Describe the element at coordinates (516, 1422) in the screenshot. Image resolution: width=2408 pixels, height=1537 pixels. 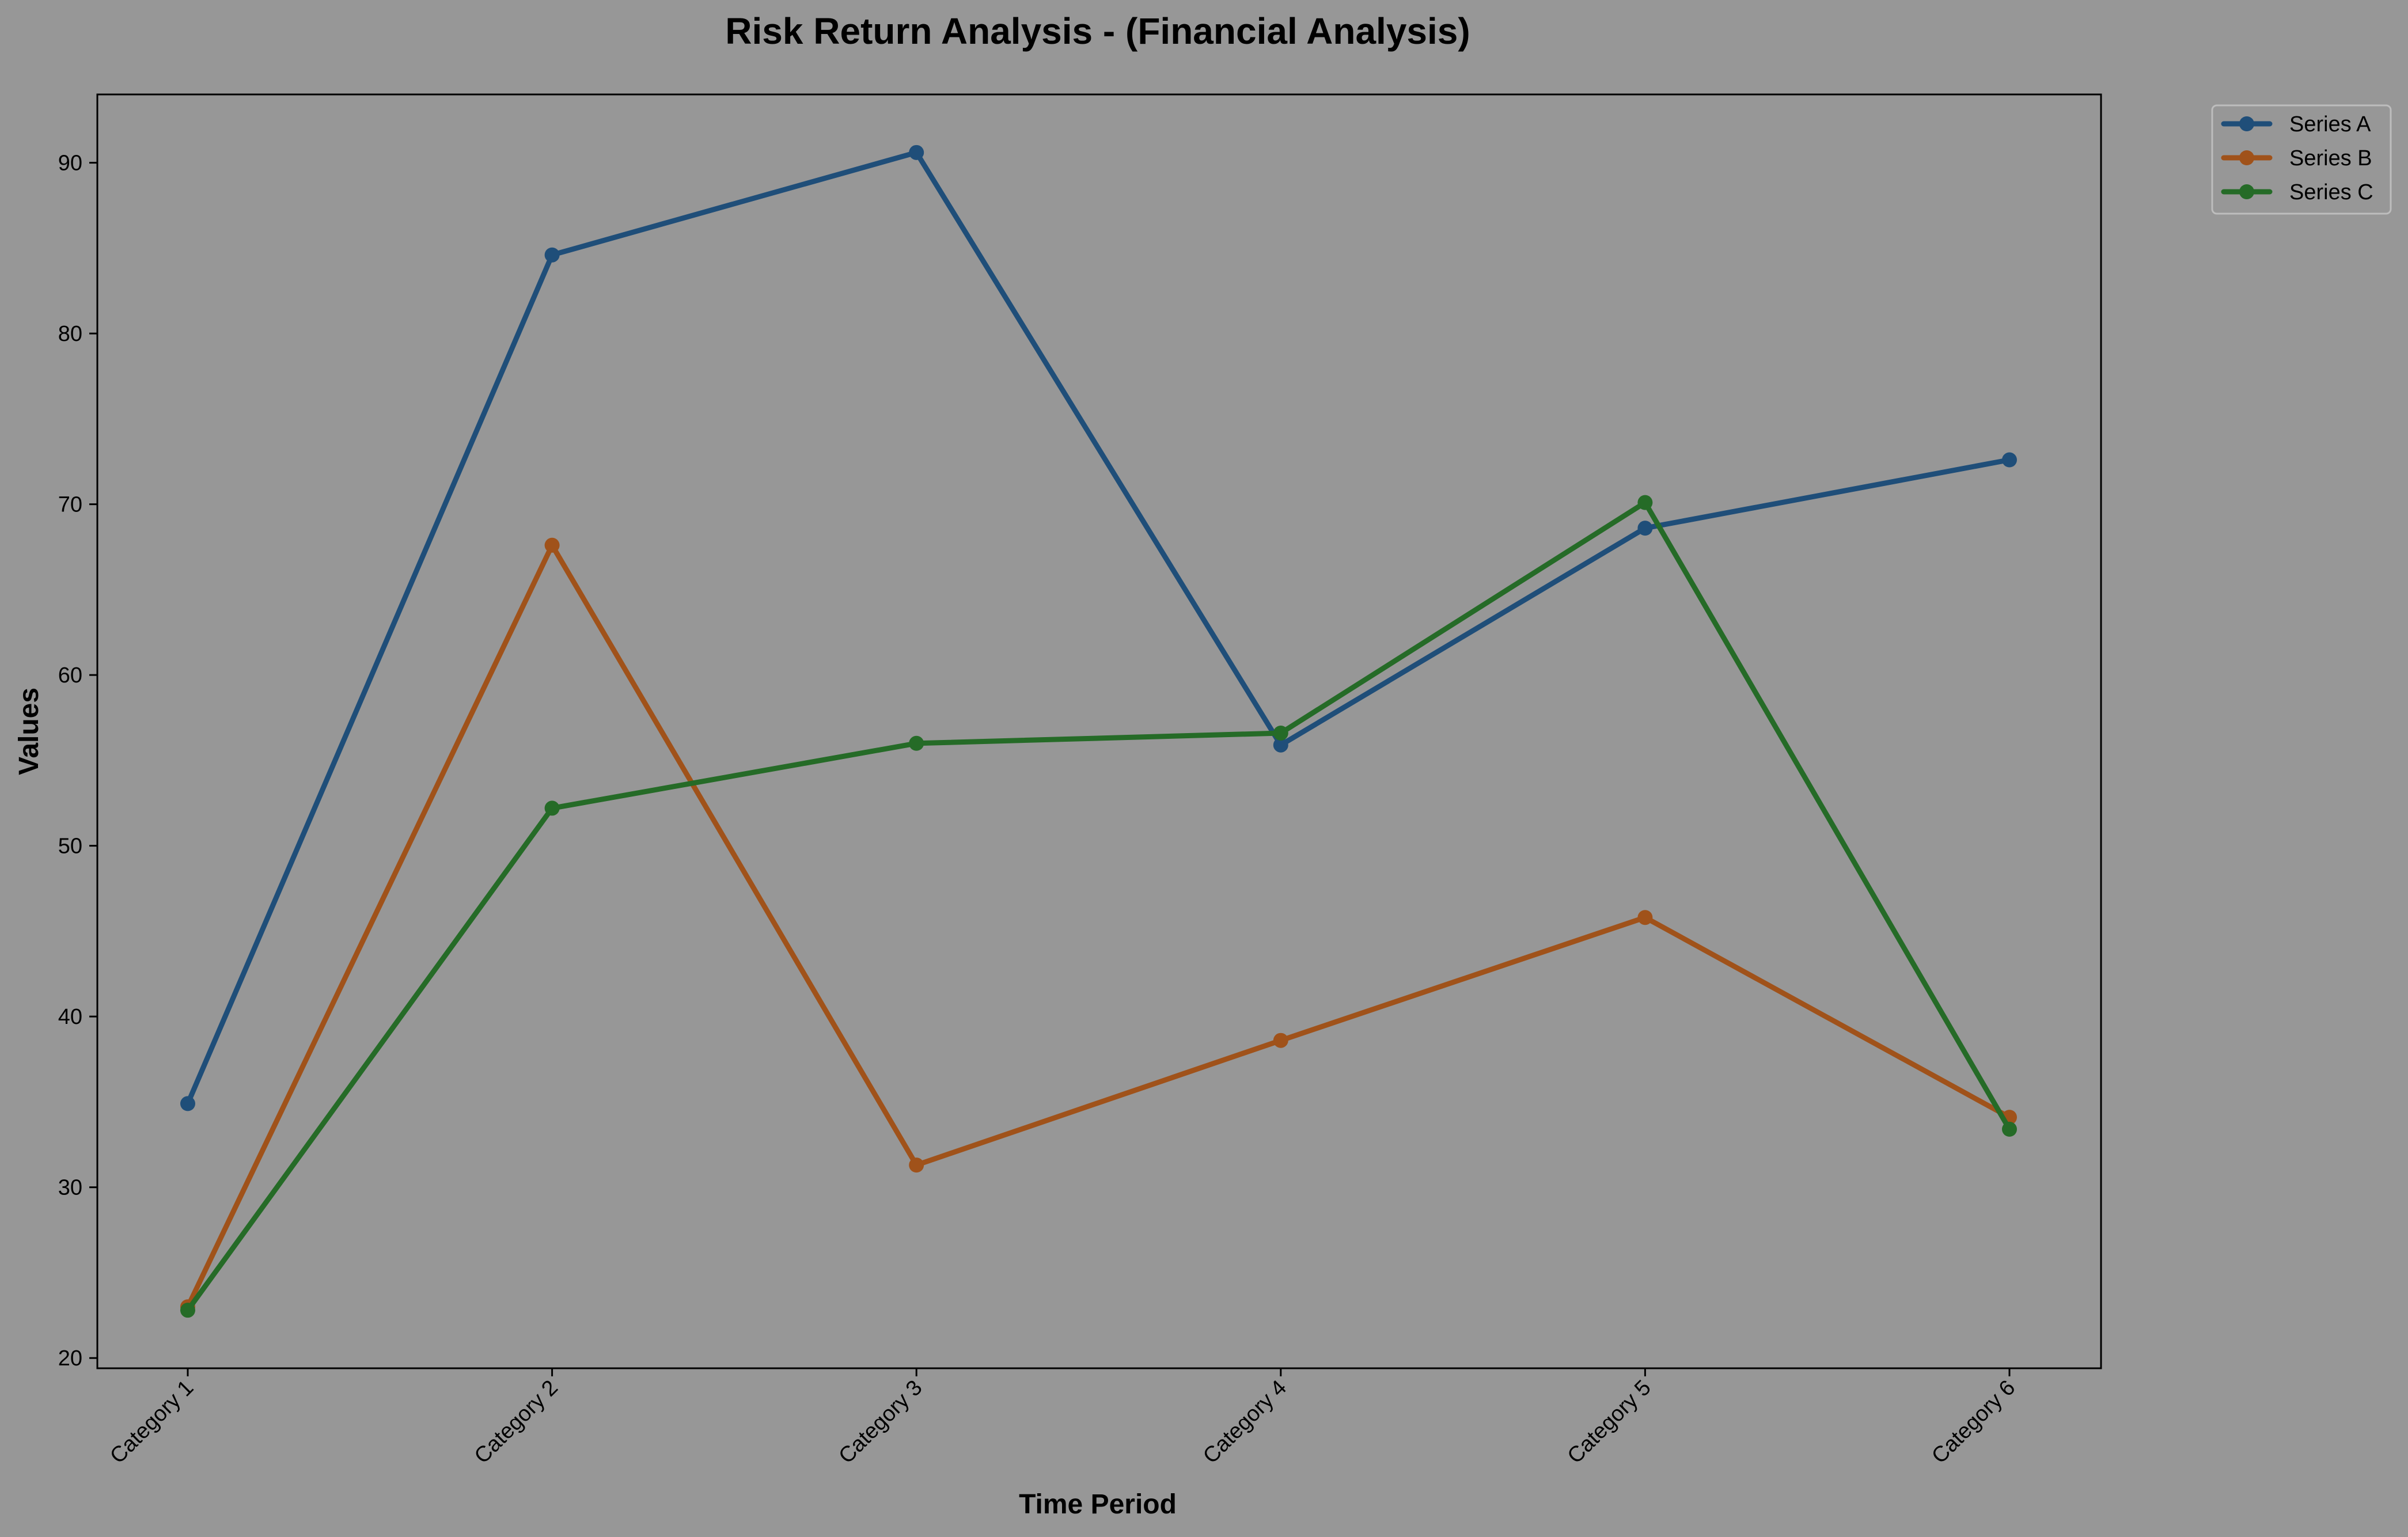
I see `x-tick-label: Category 2` at that location.